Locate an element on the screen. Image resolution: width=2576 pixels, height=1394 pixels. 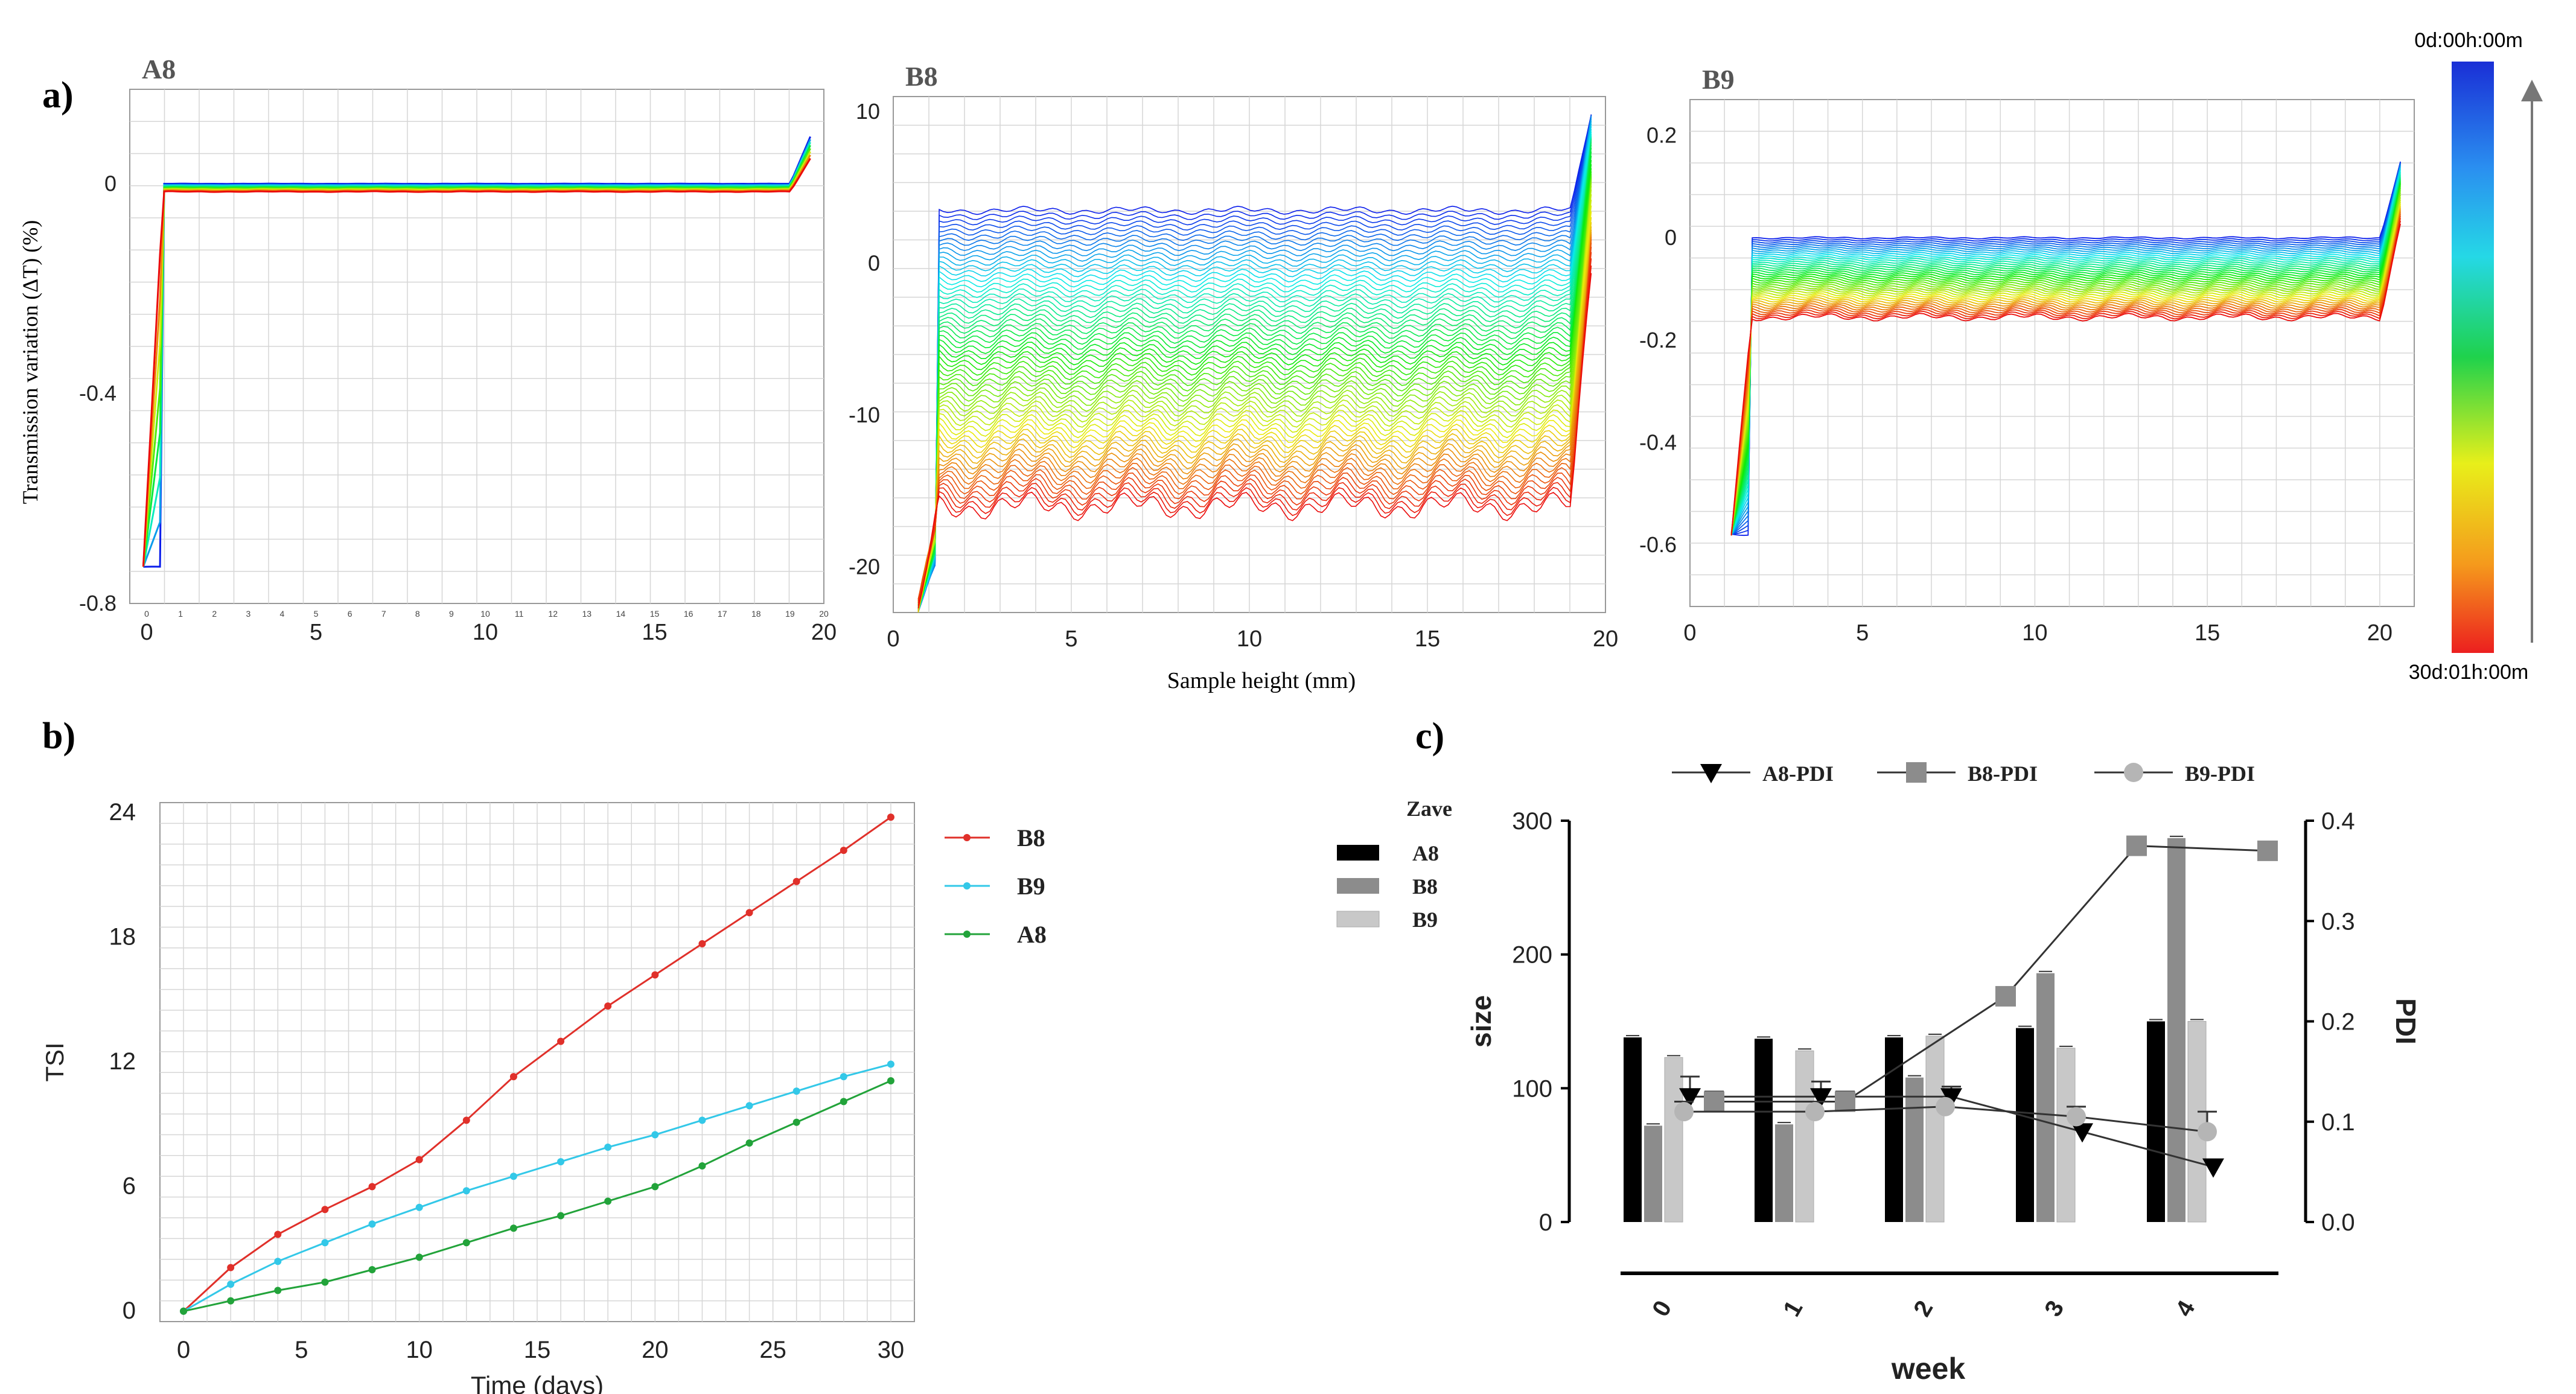
b8-xtick-label: 5 is located at coordinates (1071, 639).